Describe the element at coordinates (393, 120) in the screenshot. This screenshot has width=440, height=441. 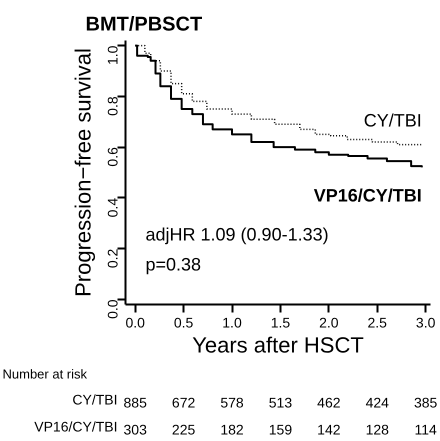
I see `series-label: CY/TBI` at that location.